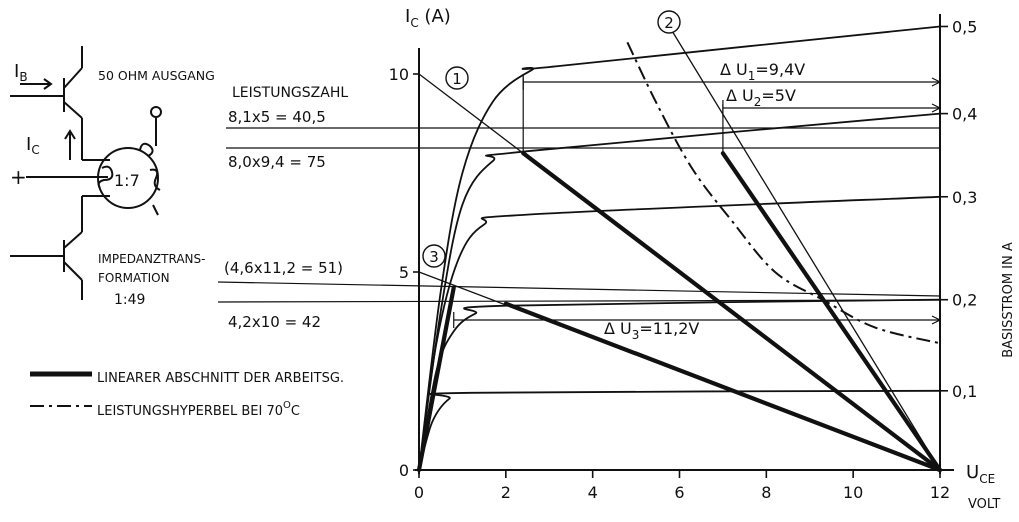 This screenshot has height=522, width=1019. I want to click on ic-arrowhead, so click(70, 134).